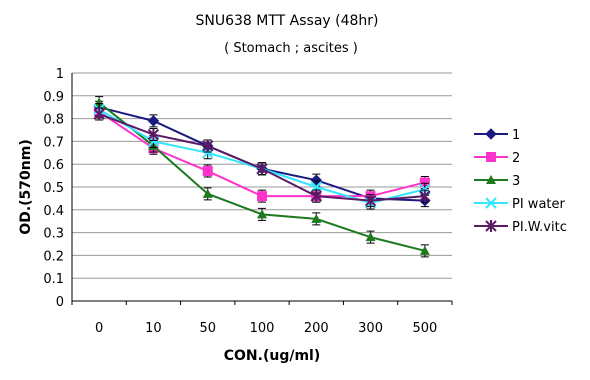 The width and height of the screenshot is (590, 380). I want to click on legend-item-1: 1, so click(497, 135).